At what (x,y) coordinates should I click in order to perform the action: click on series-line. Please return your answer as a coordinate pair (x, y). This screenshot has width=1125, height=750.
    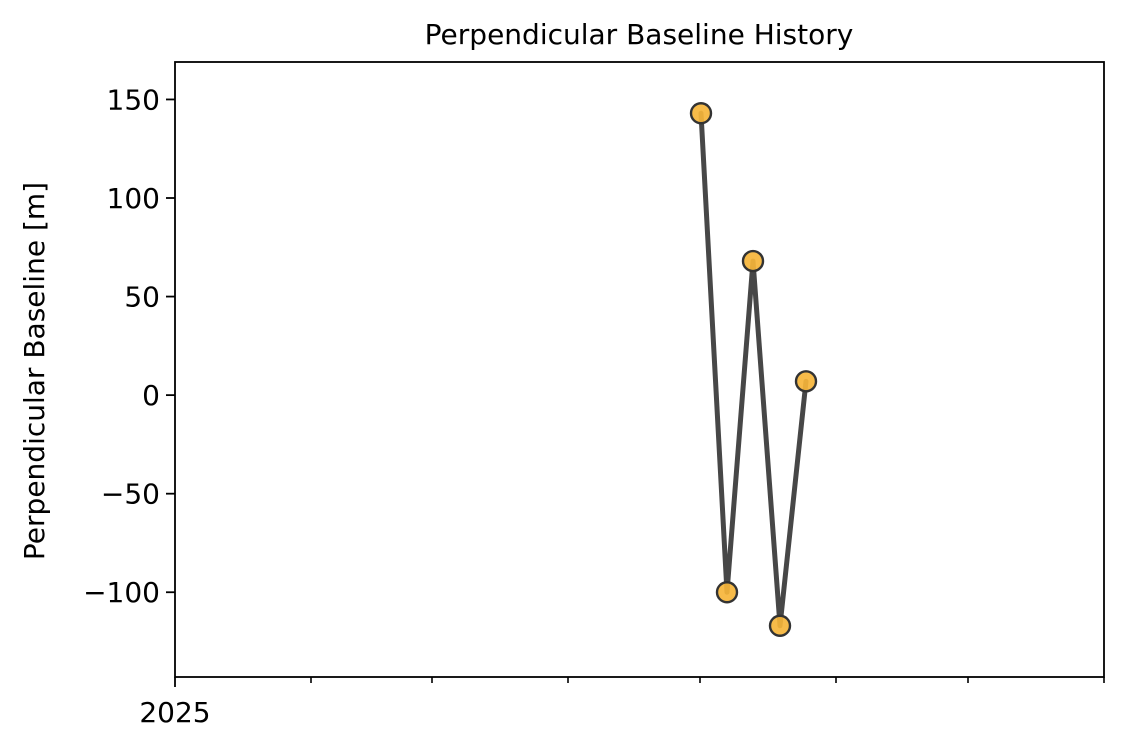
    Looking at the image, I should click on (753, 369).